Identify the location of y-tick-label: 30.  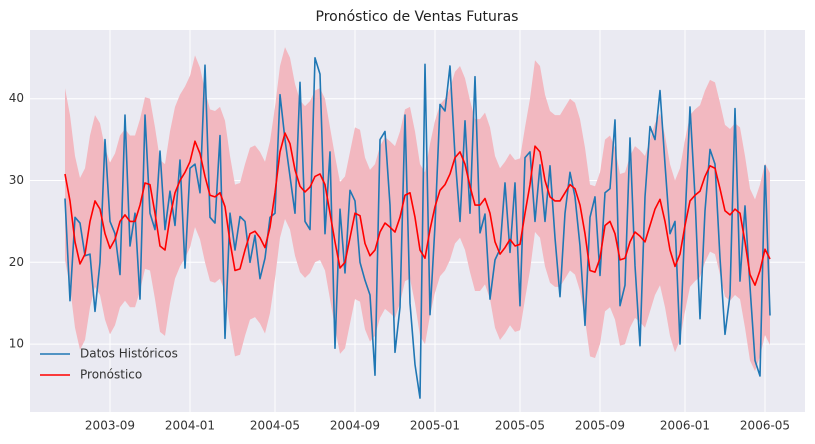
(16, 180).